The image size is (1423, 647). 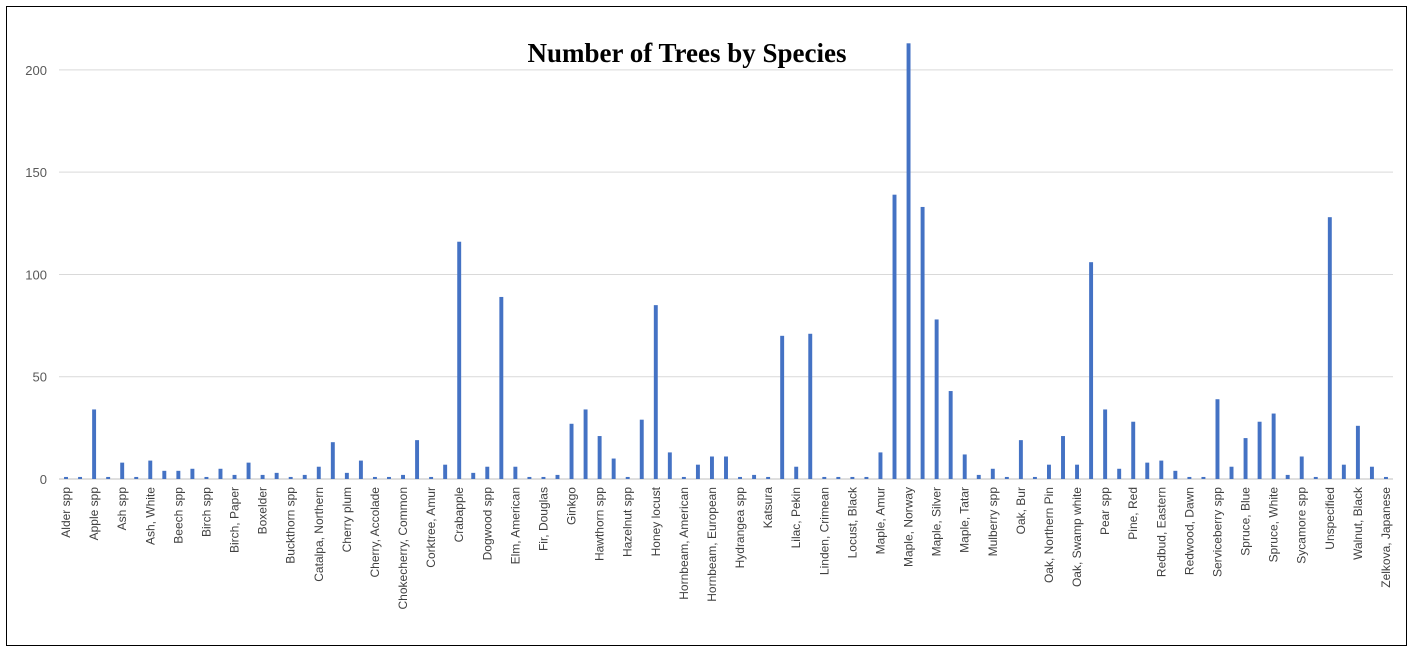 I want to click on x-tick-label: Serviceberry spp, so click(x=1217, y=532).